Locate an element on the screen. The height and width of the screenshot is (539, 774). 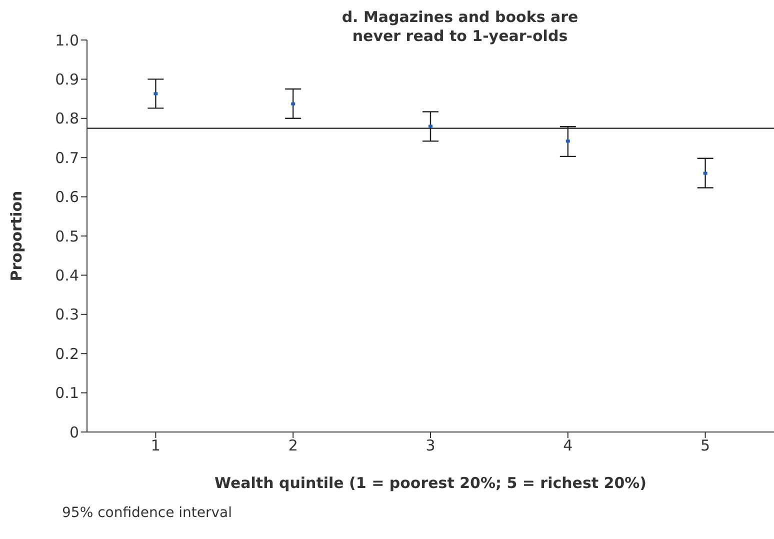
y-tick-label: 0.9 is located at coordinates (67, 79).